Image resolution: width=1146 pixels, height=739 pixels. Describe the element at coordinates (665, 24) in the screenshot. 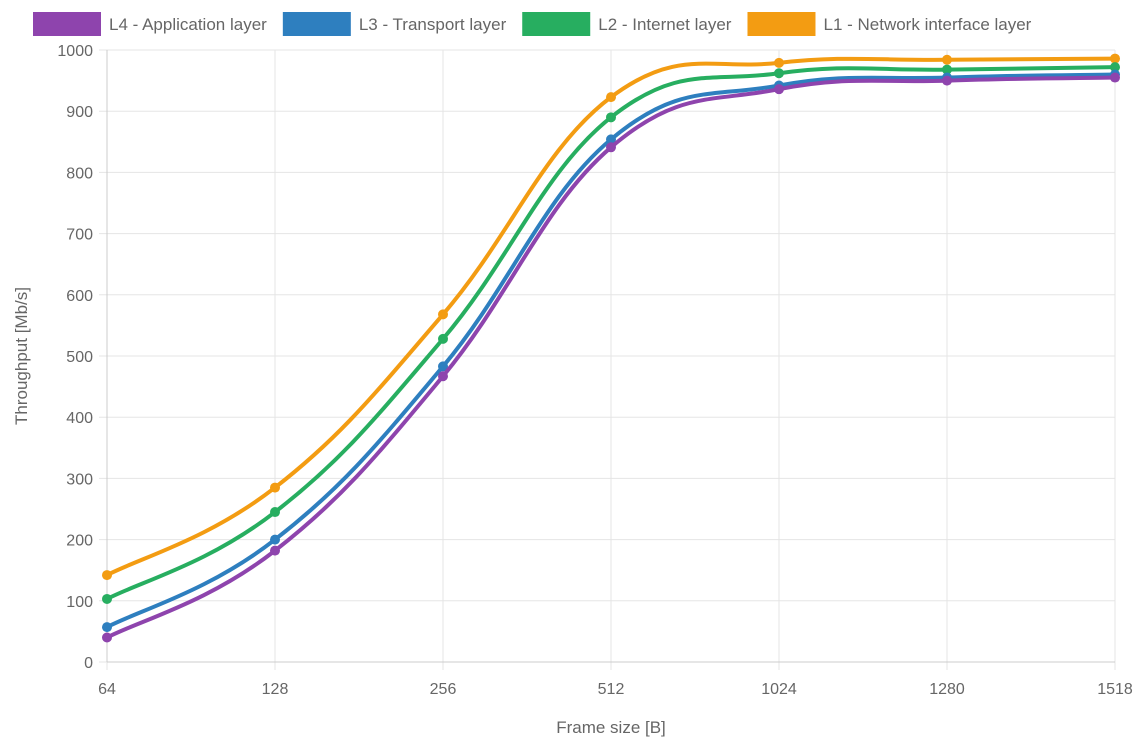

I see `legend-label: L2 - Internet layer` at that location.